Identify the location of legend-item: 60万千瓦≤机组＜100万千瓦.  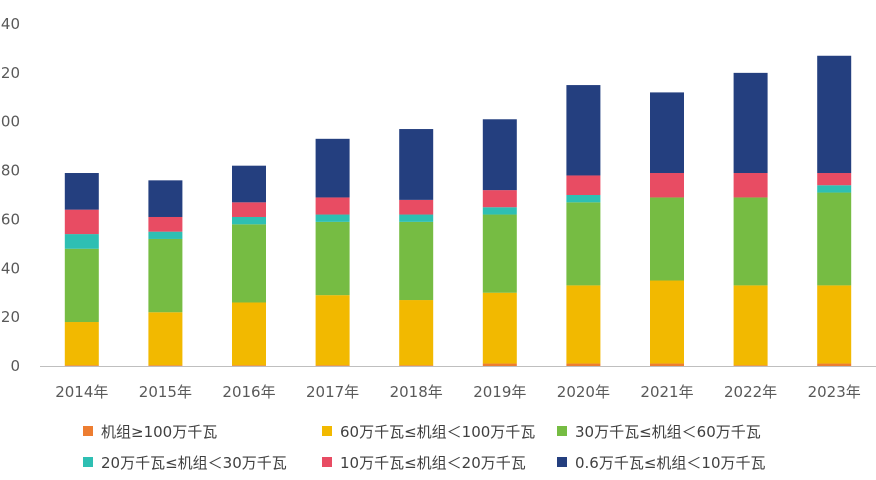
(428, 431).